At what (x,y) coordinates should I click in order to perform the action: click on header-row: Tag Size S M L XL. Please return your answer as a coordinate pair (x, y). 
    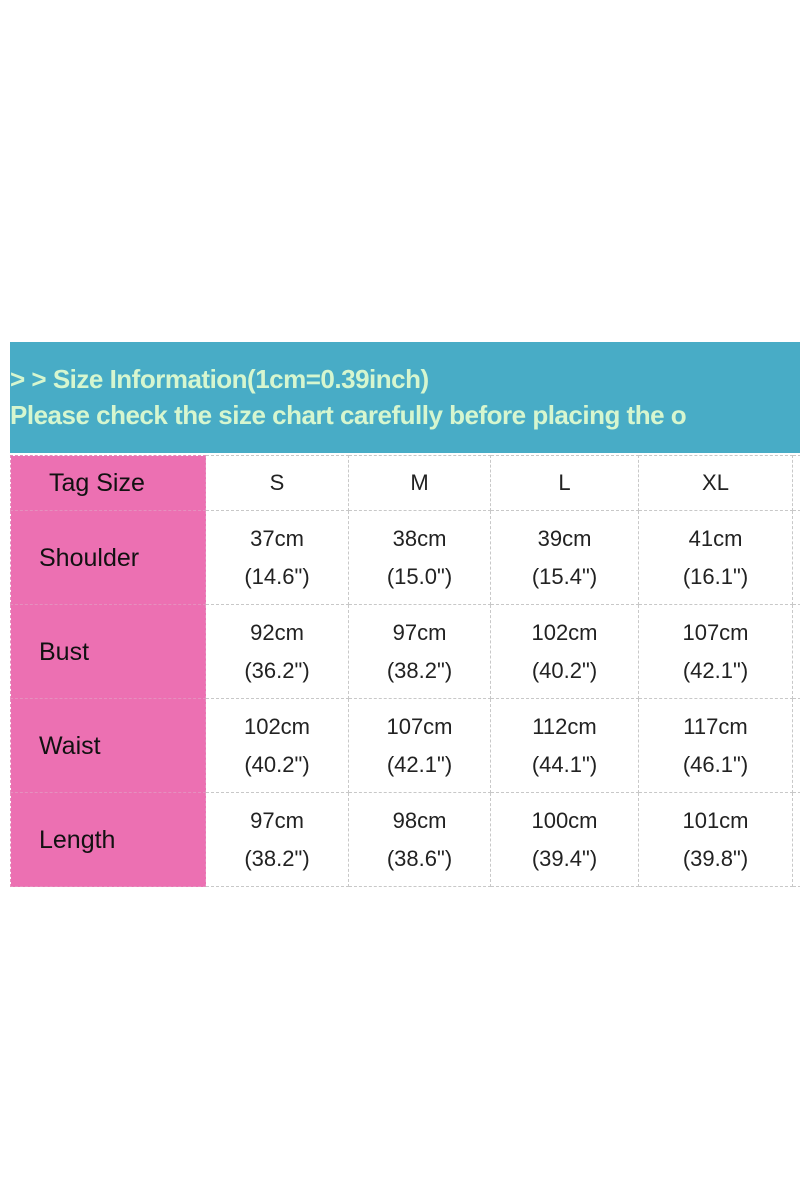
    Looking at the image, I should click on (405, 483).